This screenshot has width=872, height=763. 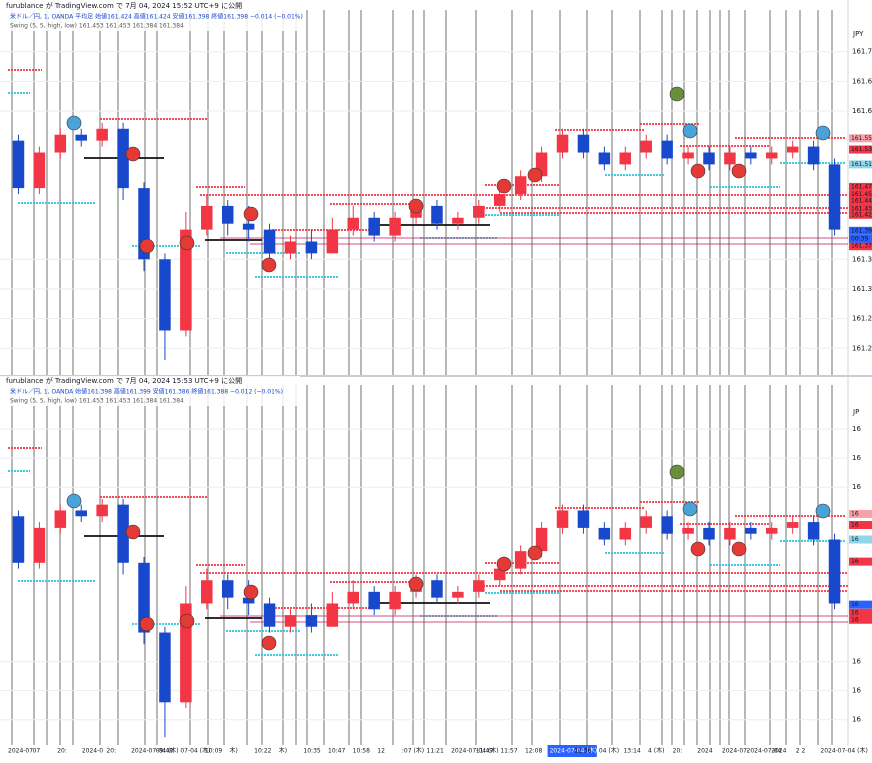 What do you see at coordinates (484, 751) in the screenshot?
I see `x-tick-label: 11:49` at bounding box center [484, 751].